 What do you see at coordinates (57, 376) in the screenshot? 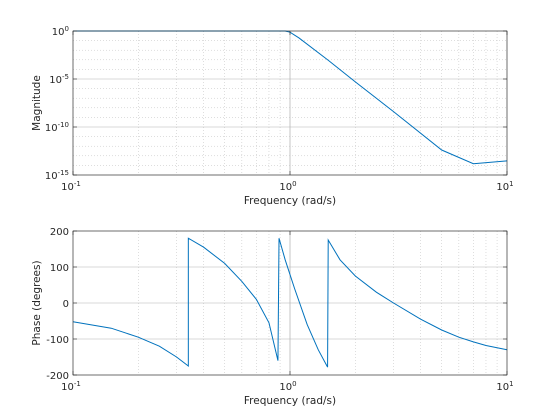
I see `y-tick-label: -200` at bounding box center [57, 376].